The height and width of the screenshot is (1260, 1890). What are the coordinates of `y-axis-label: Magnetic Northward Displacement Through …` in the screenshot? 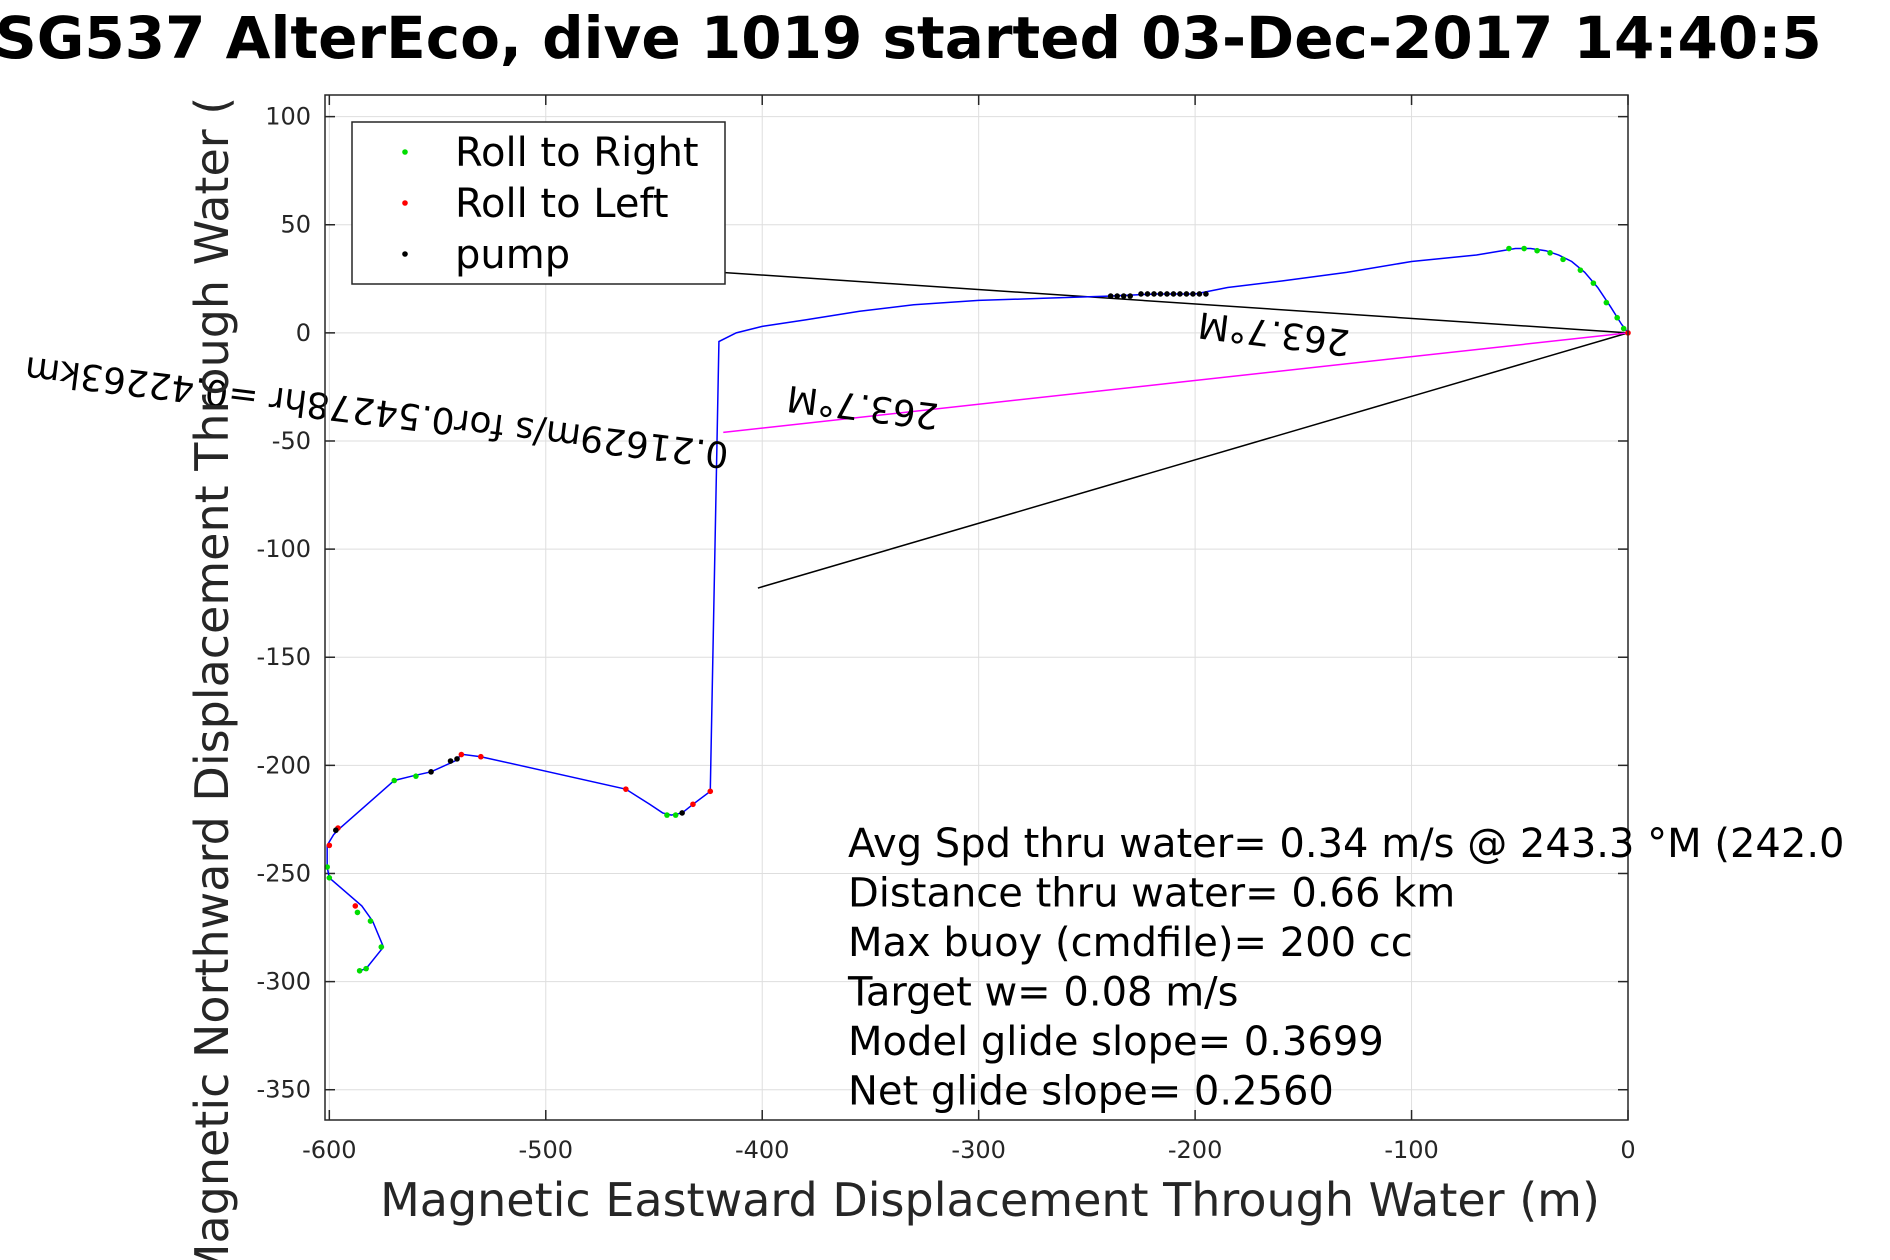 It's located at (212, 678).